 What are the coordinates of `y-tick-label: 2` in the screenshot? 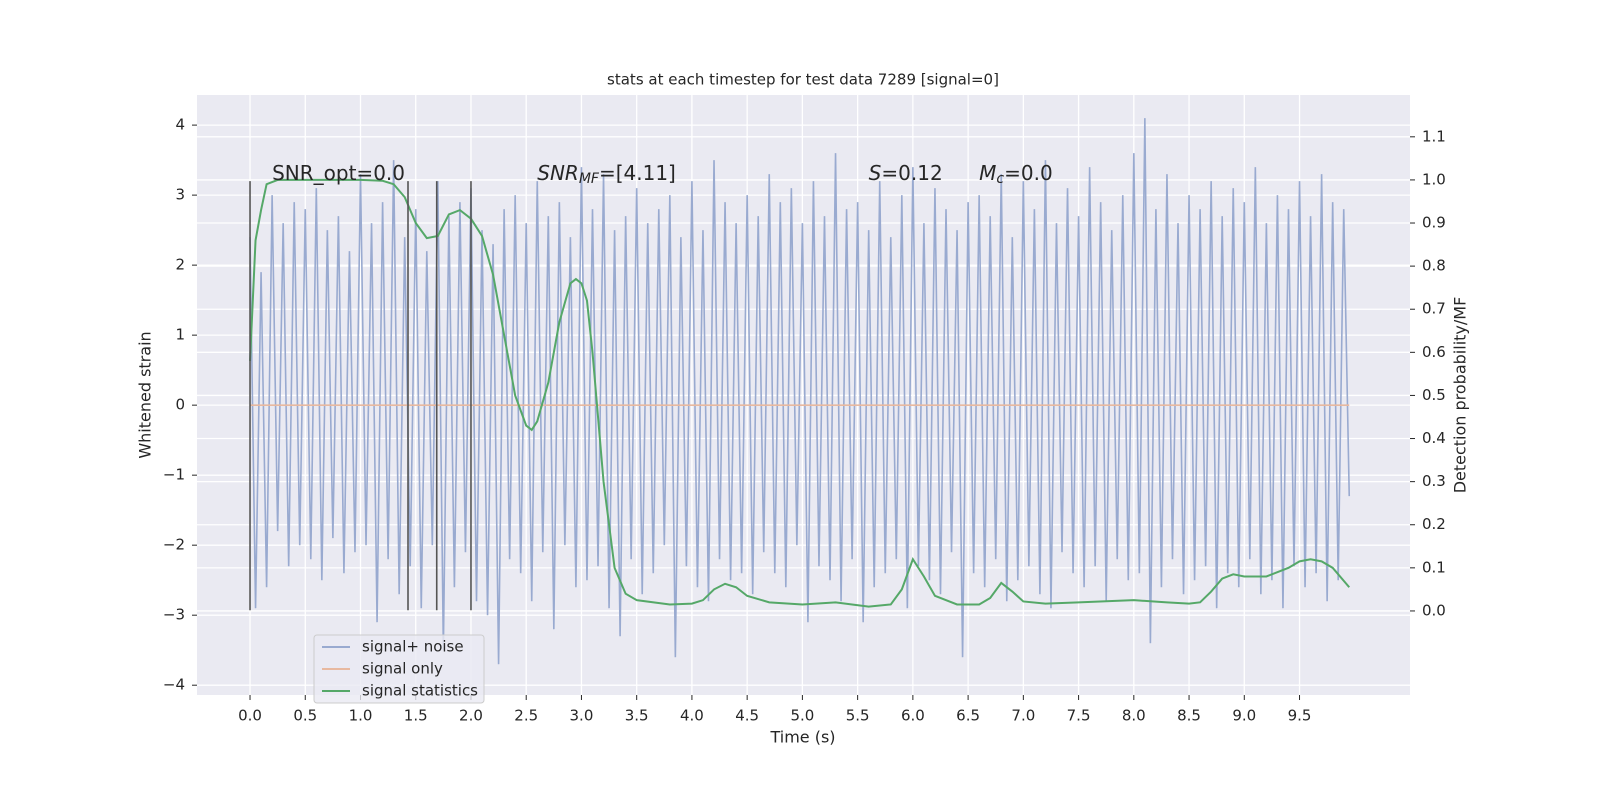 It's located at (180, 265).